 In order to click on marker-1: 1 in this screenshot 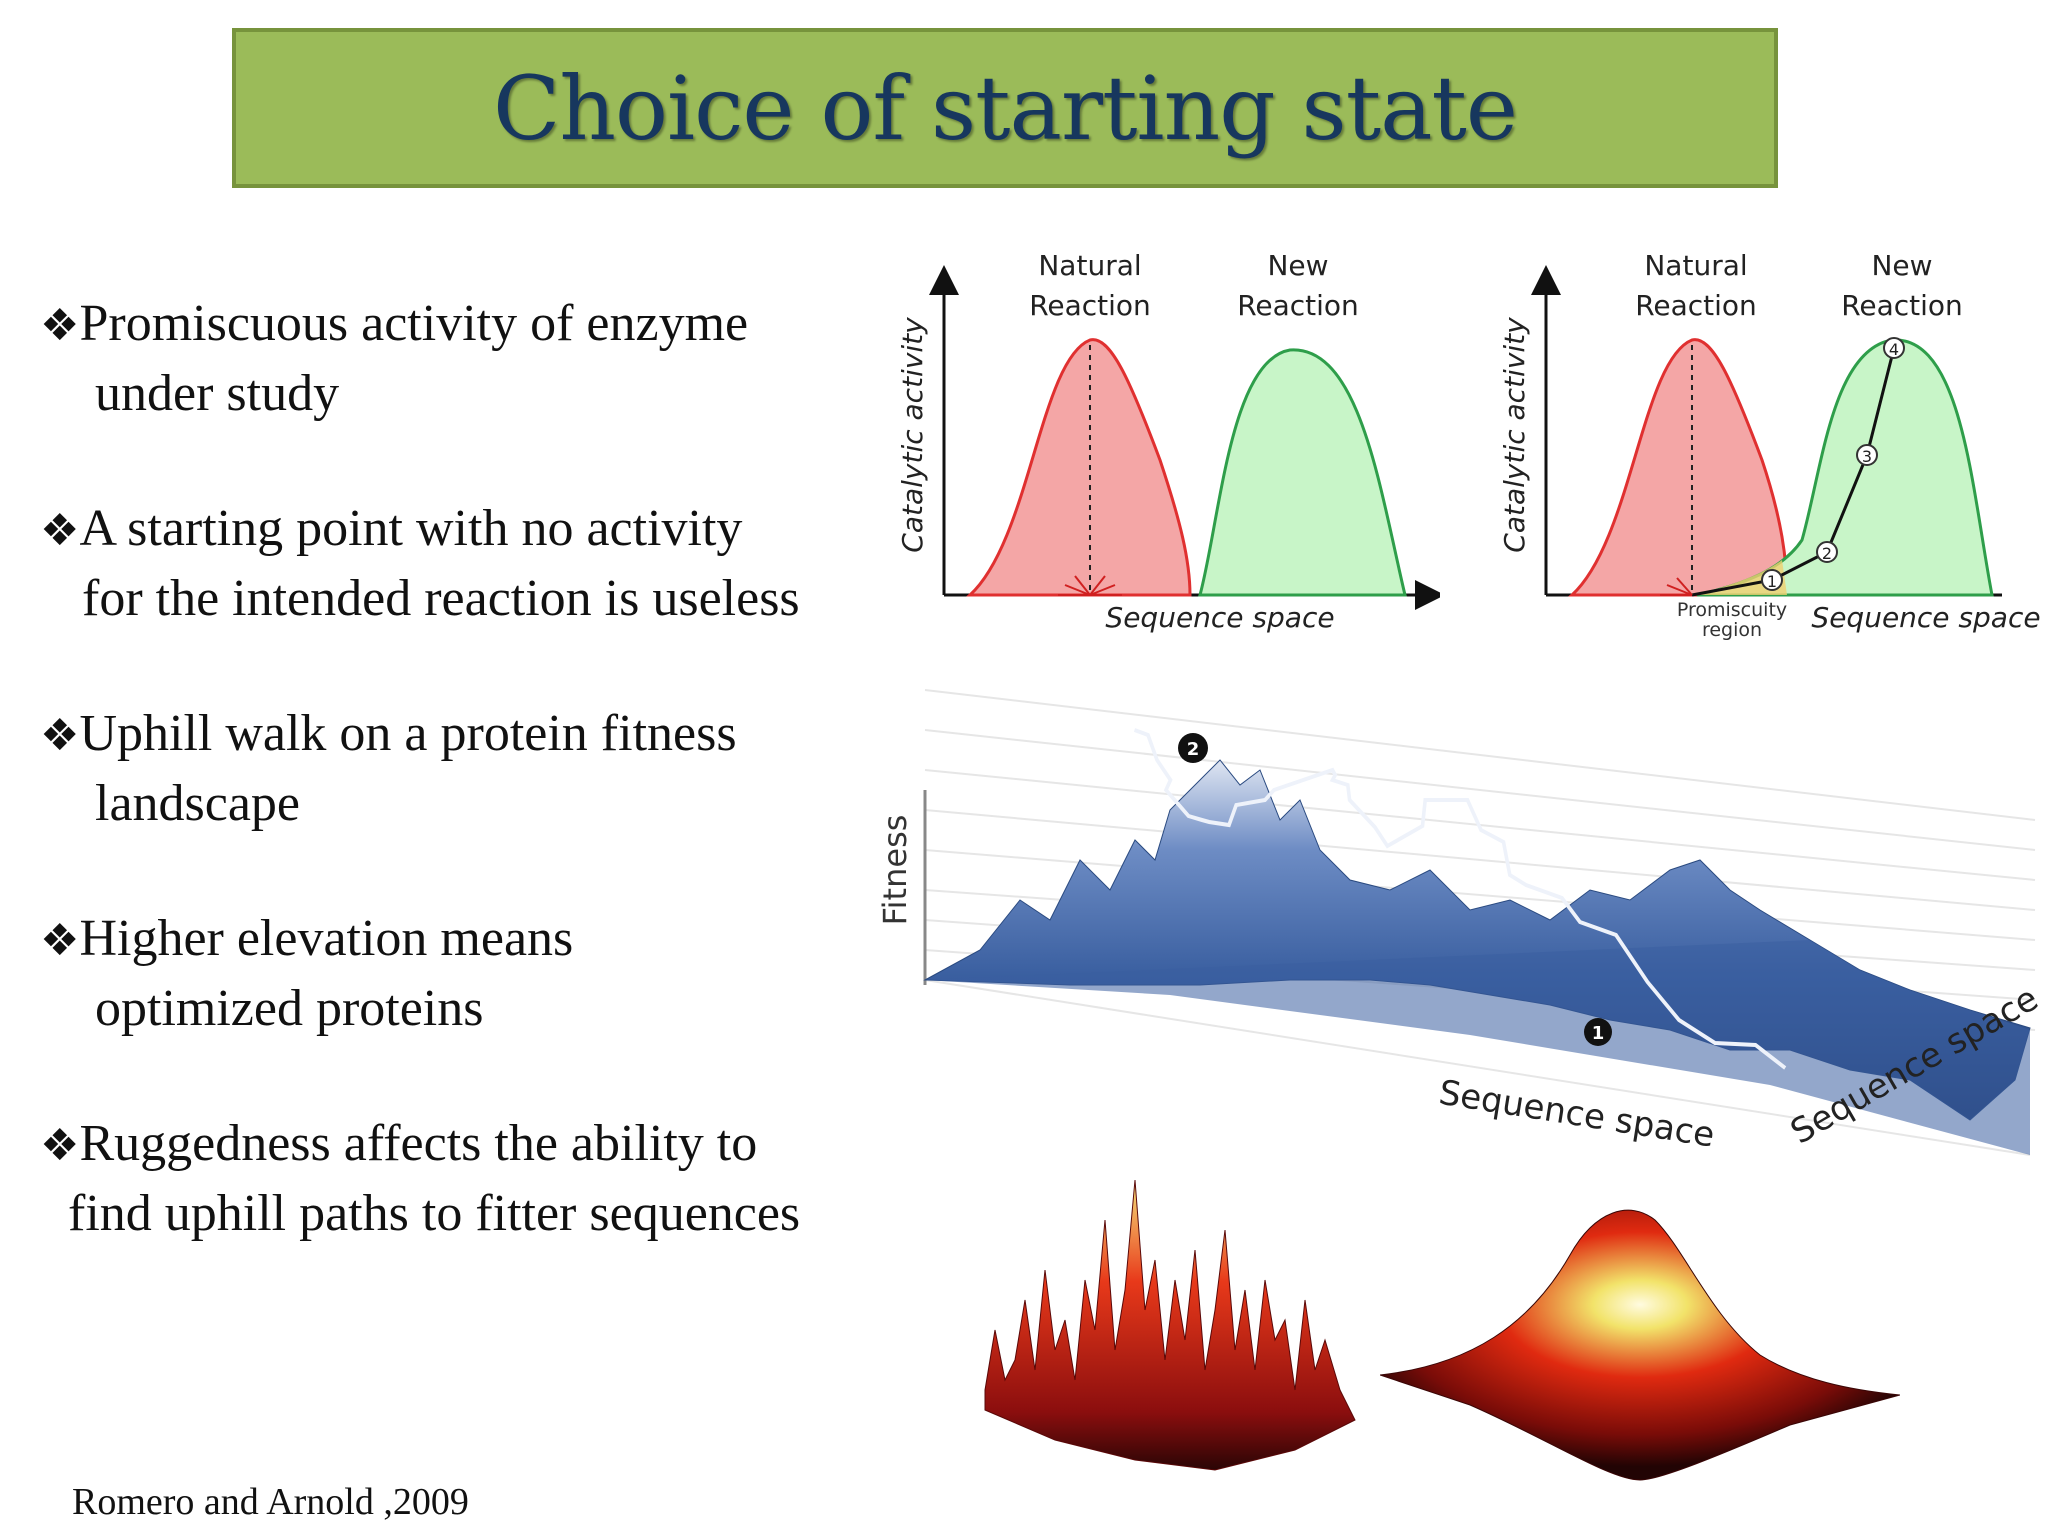, I will do `click(1598, 1032)`.